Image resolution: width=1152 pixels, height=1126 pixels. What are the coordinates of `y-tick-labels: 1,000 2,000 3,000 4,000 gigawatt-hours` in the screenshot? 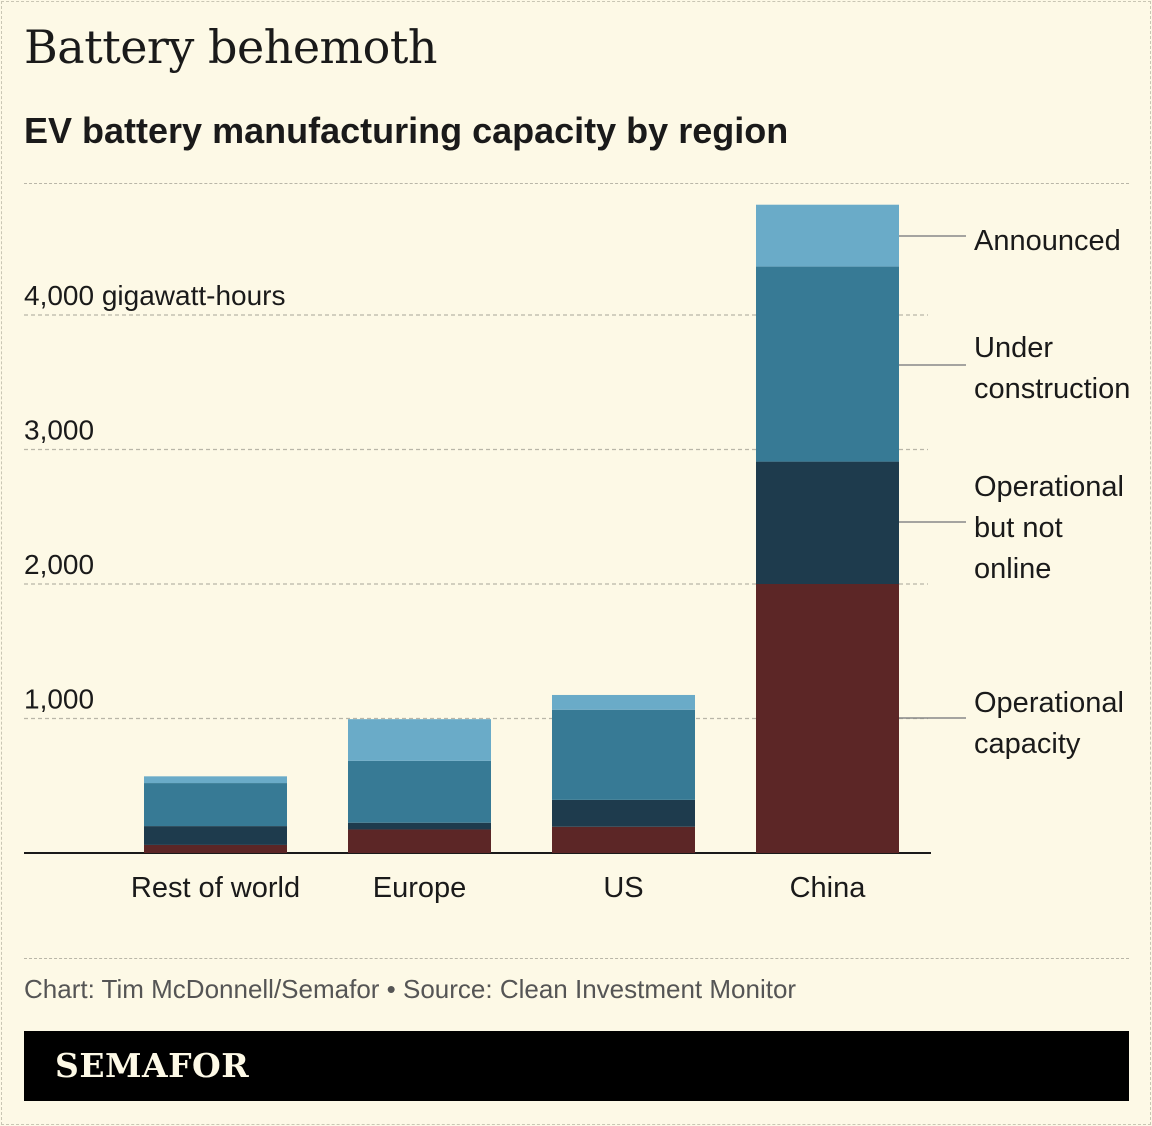 It's located at (155, 497).